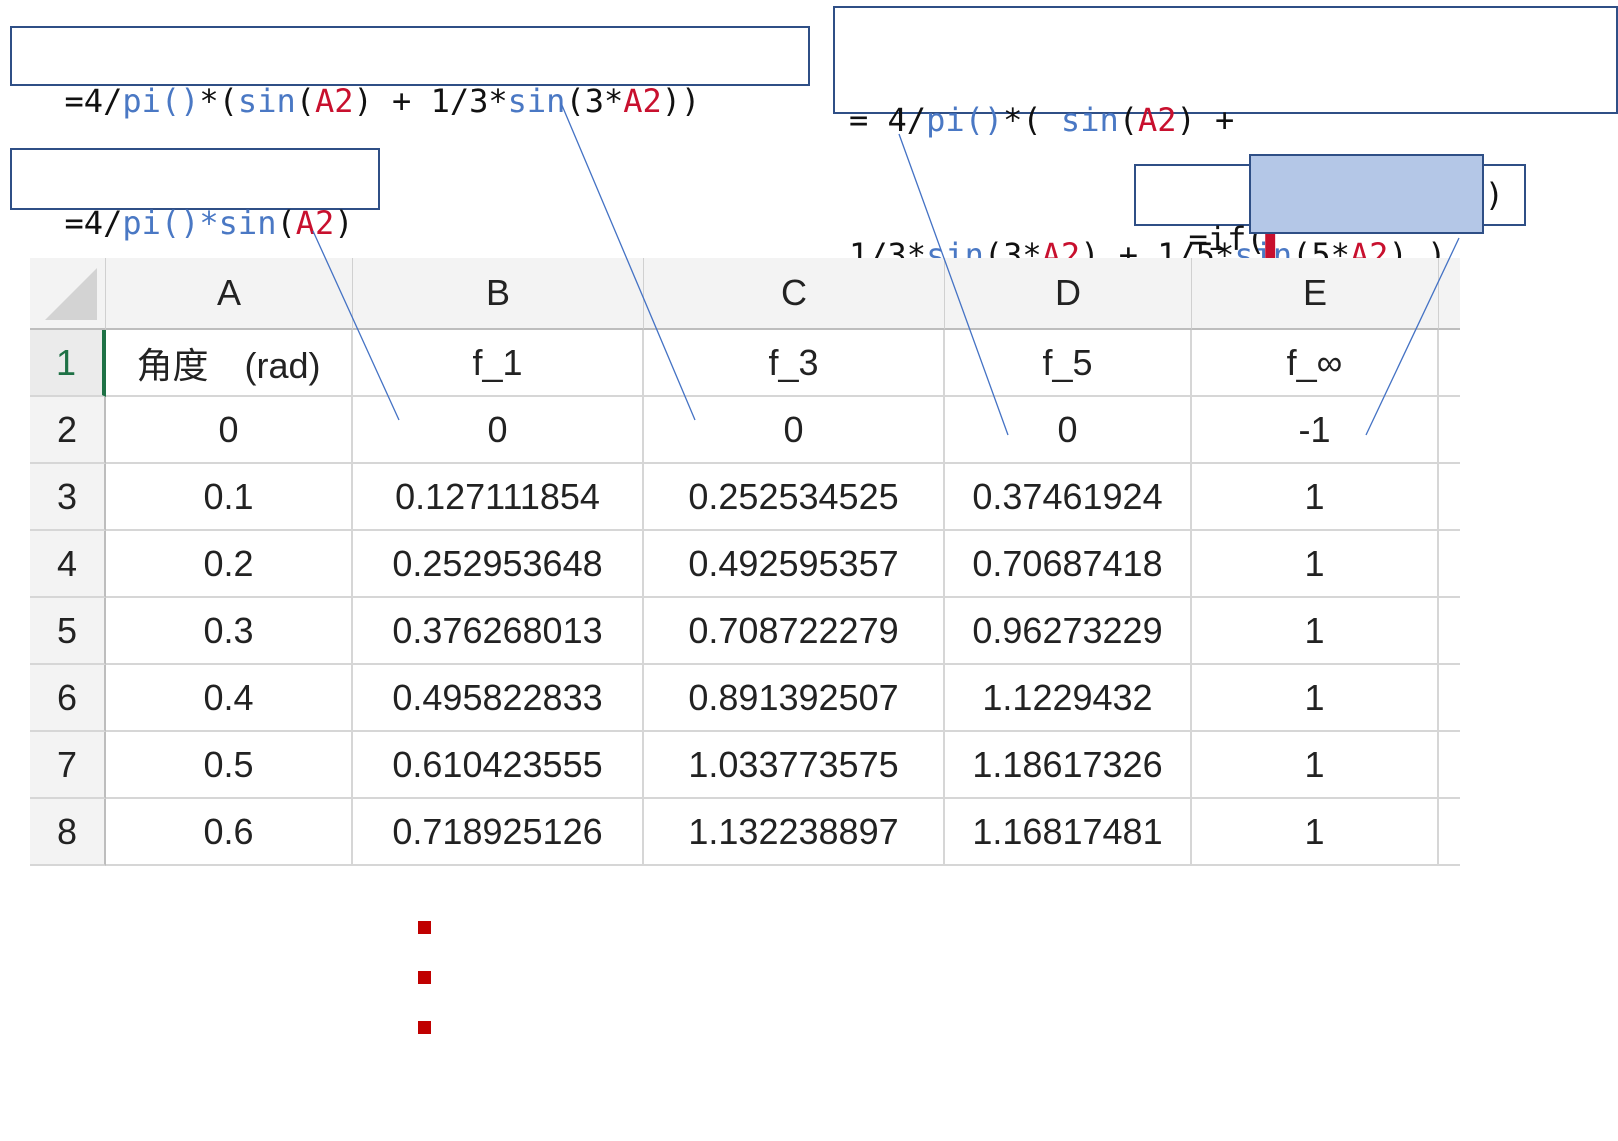 Image resolution: width=1618 pixels, height=1141 pixels. What do you see at coordinates (229, 765) in the screenshot?
I see `cell-a7: 0.5` at bounding box center [229, 765].